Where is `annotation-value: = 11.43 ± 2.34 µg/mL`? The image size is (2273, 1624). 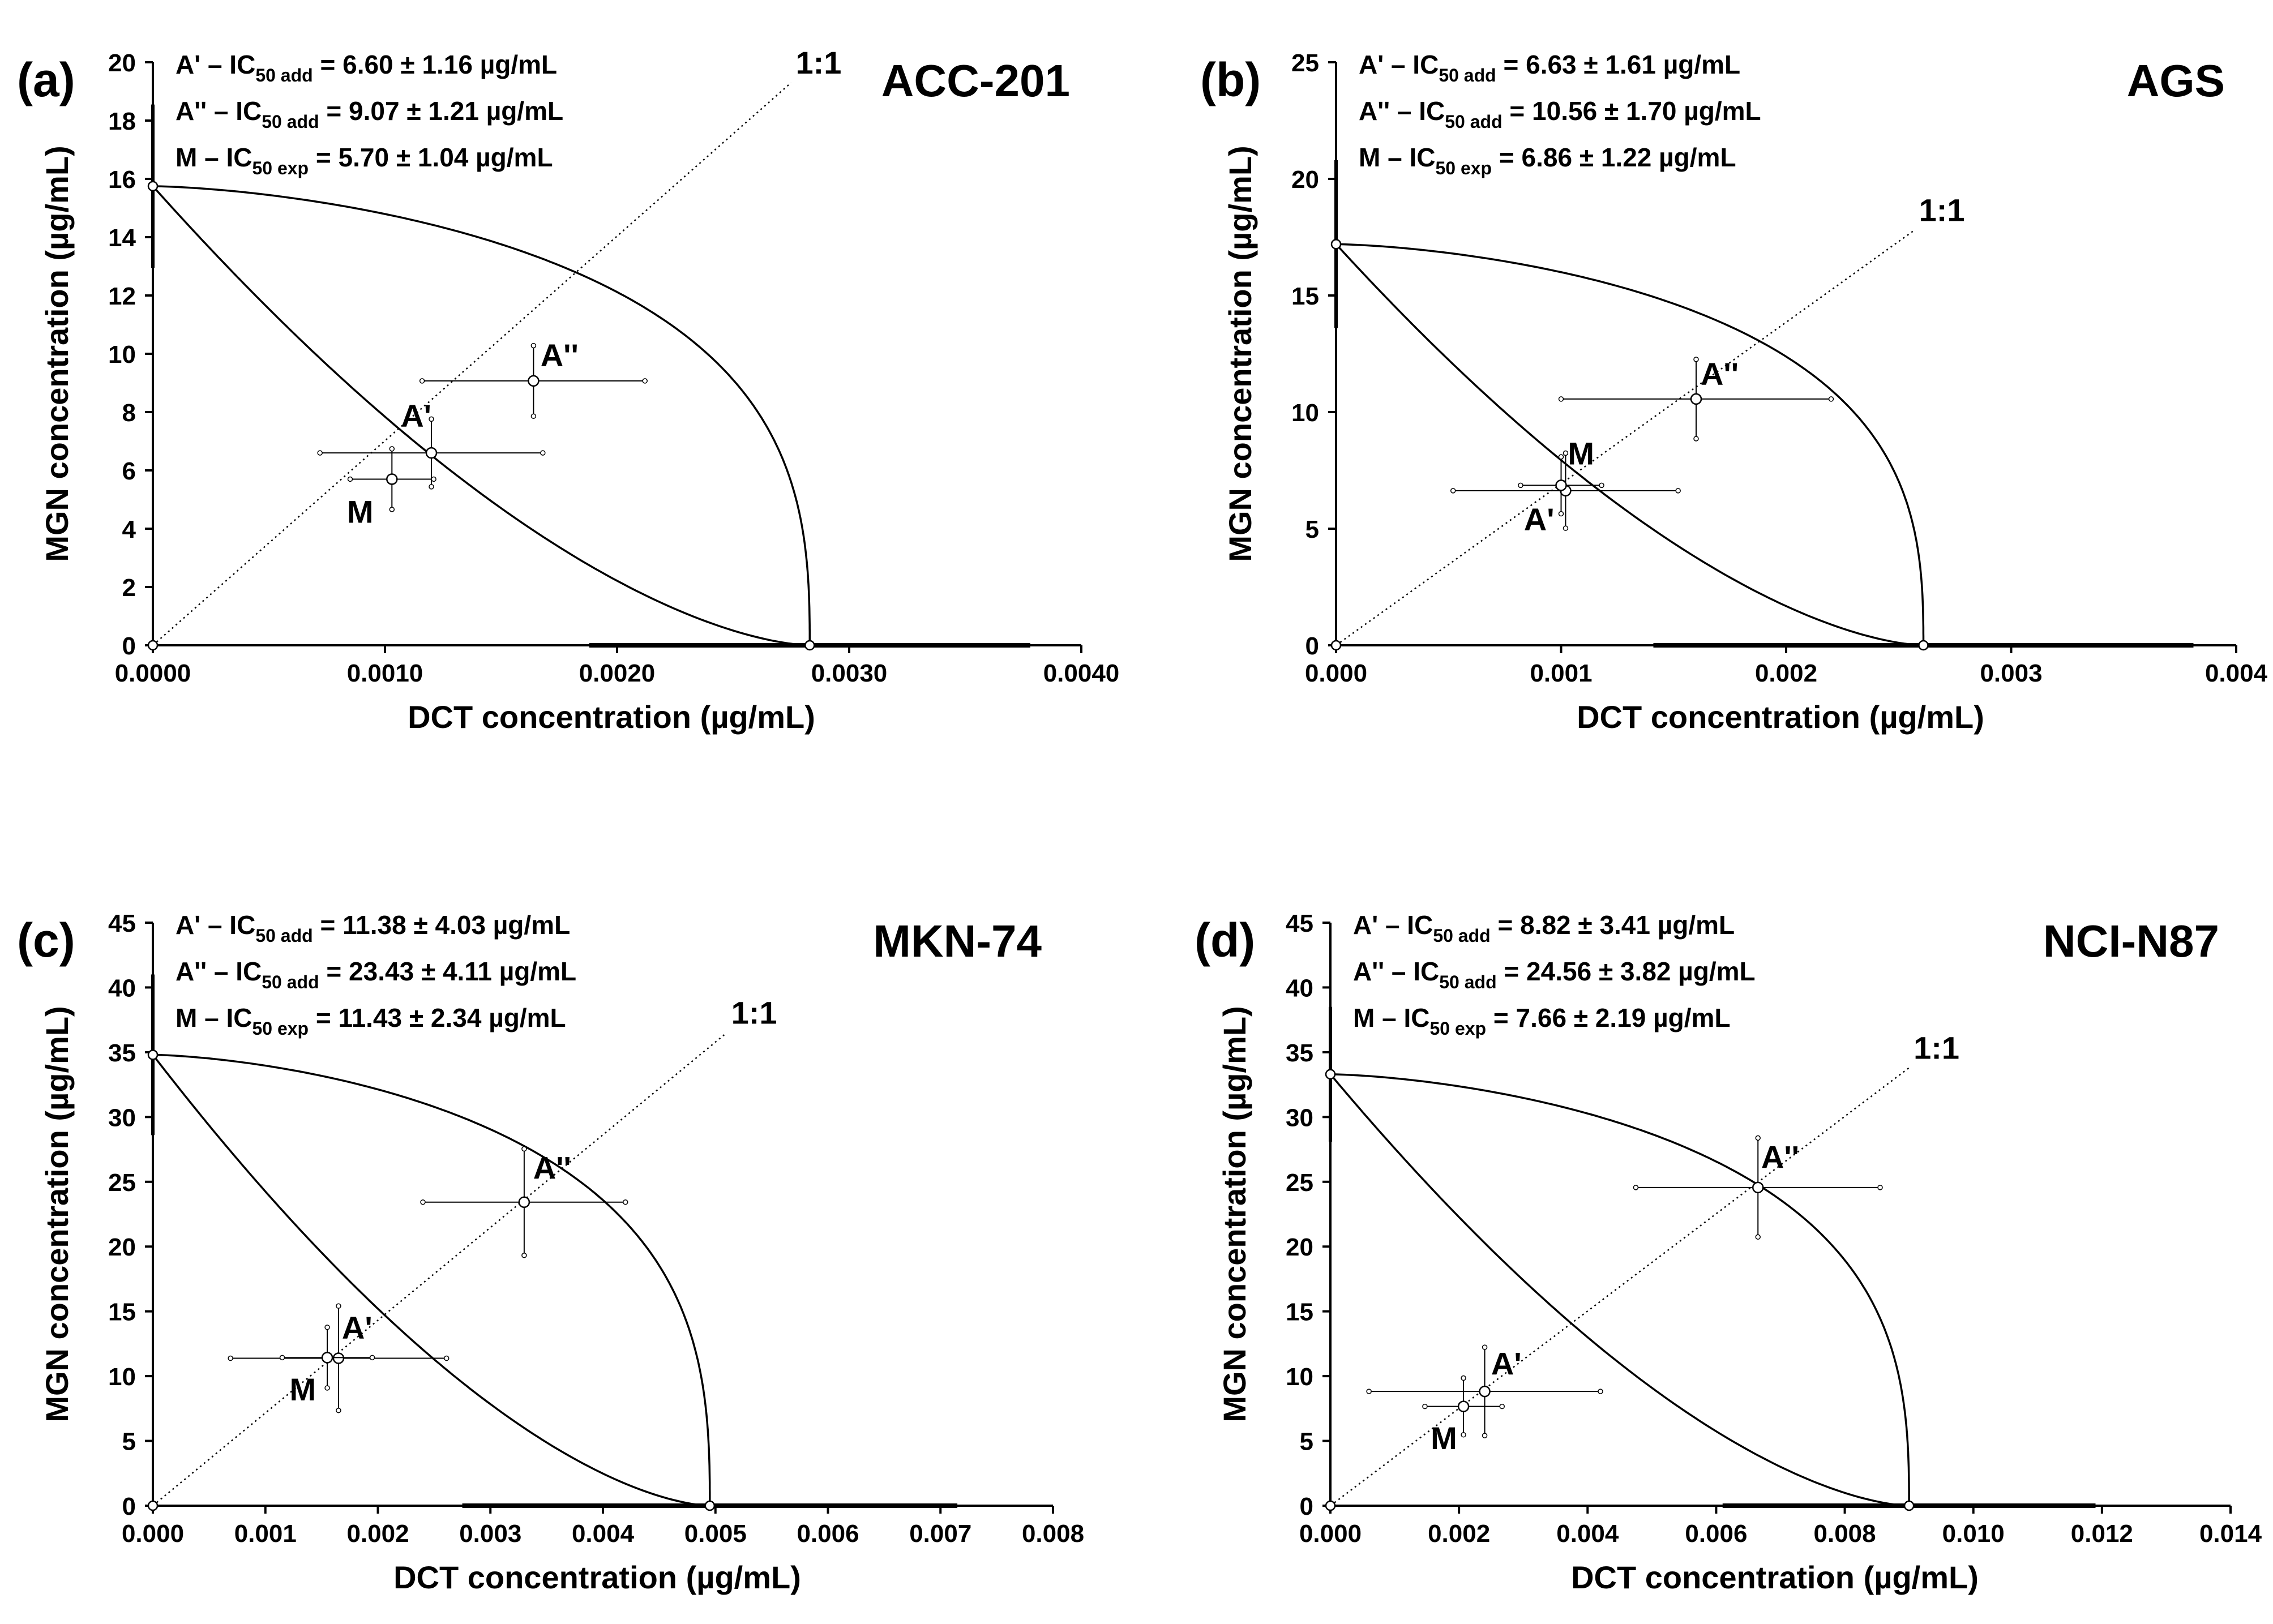 annotation-value: = 11.43 ± 2.34 µg/mL is located at coordinates (437, 1017).